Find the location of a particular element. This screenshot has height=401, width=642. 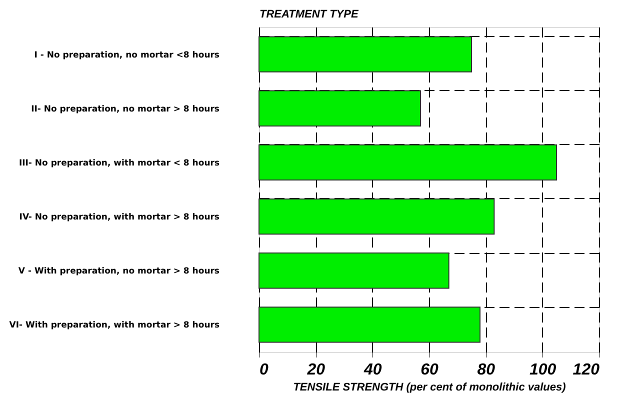

x-tick-label: 100 is located at coordinates (542, 370).